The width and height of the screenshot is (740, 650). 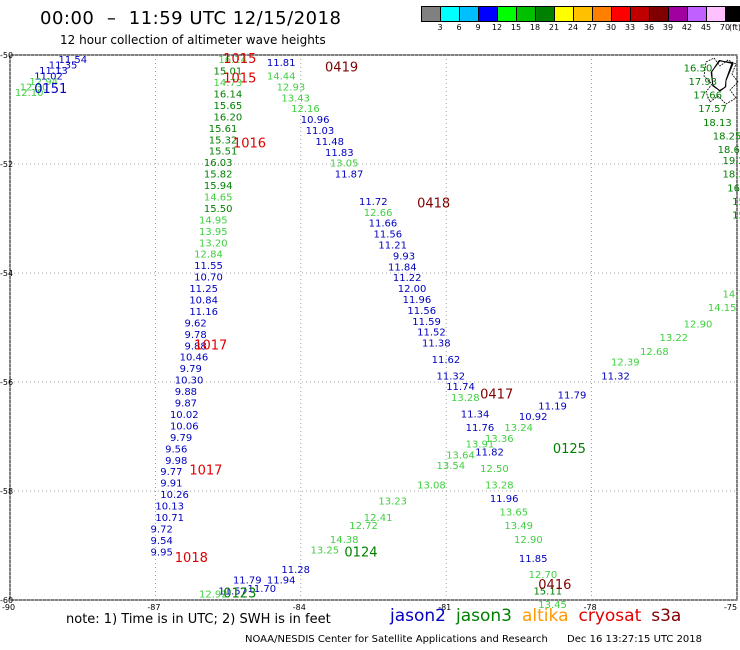 I want to click on wave-height-label: 17.57, so click(x=712, y=109).